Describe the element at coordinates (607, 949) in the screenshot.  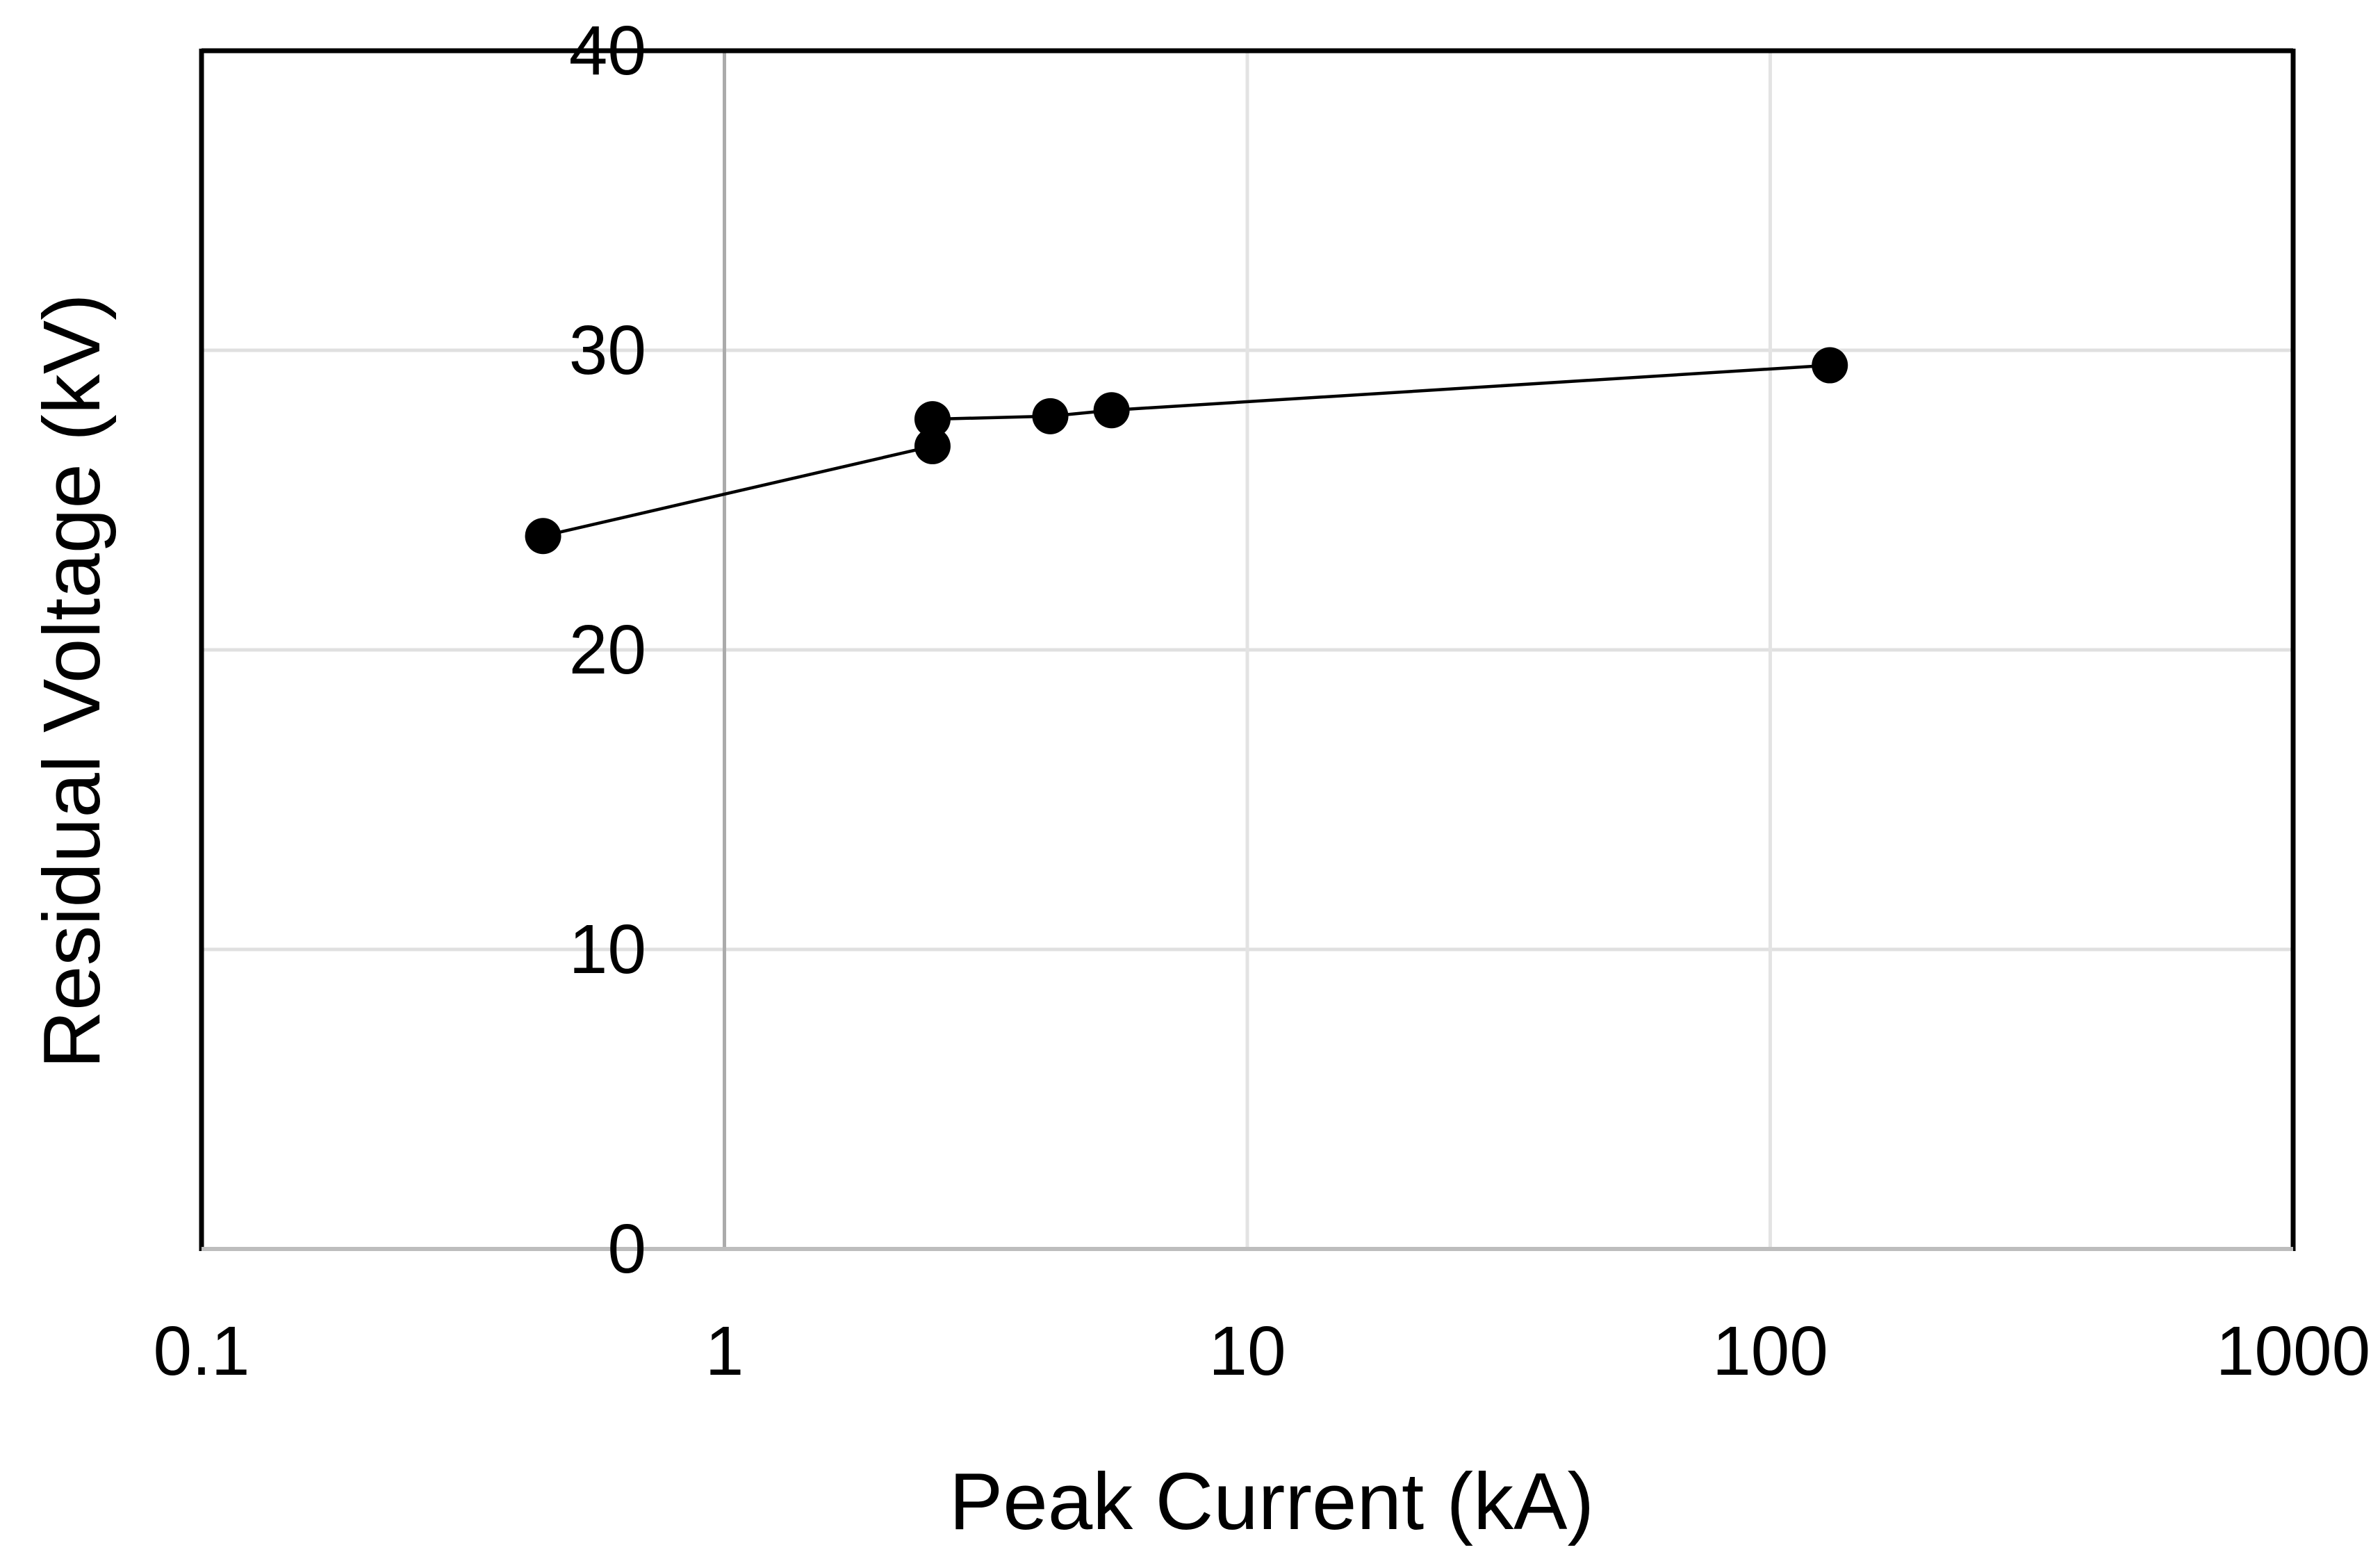
I see `y-tick-label: 10` at that location.